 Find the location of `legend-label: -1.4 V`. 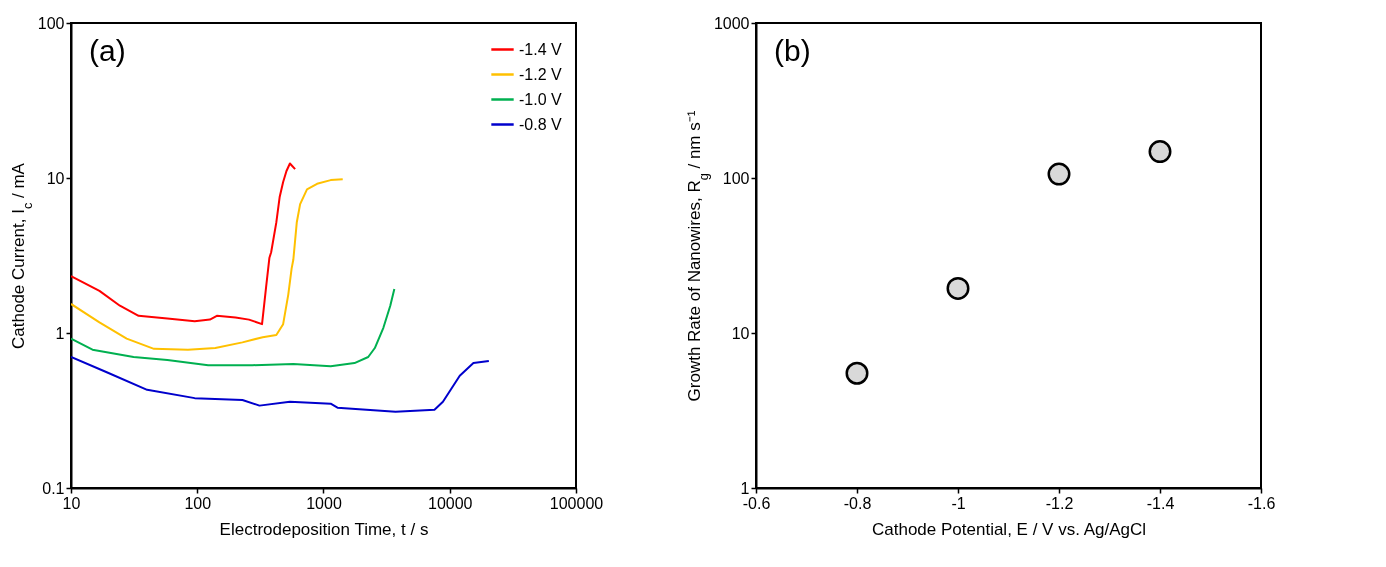

legend-label: -1.4 V is located at coordinates (541, 49).